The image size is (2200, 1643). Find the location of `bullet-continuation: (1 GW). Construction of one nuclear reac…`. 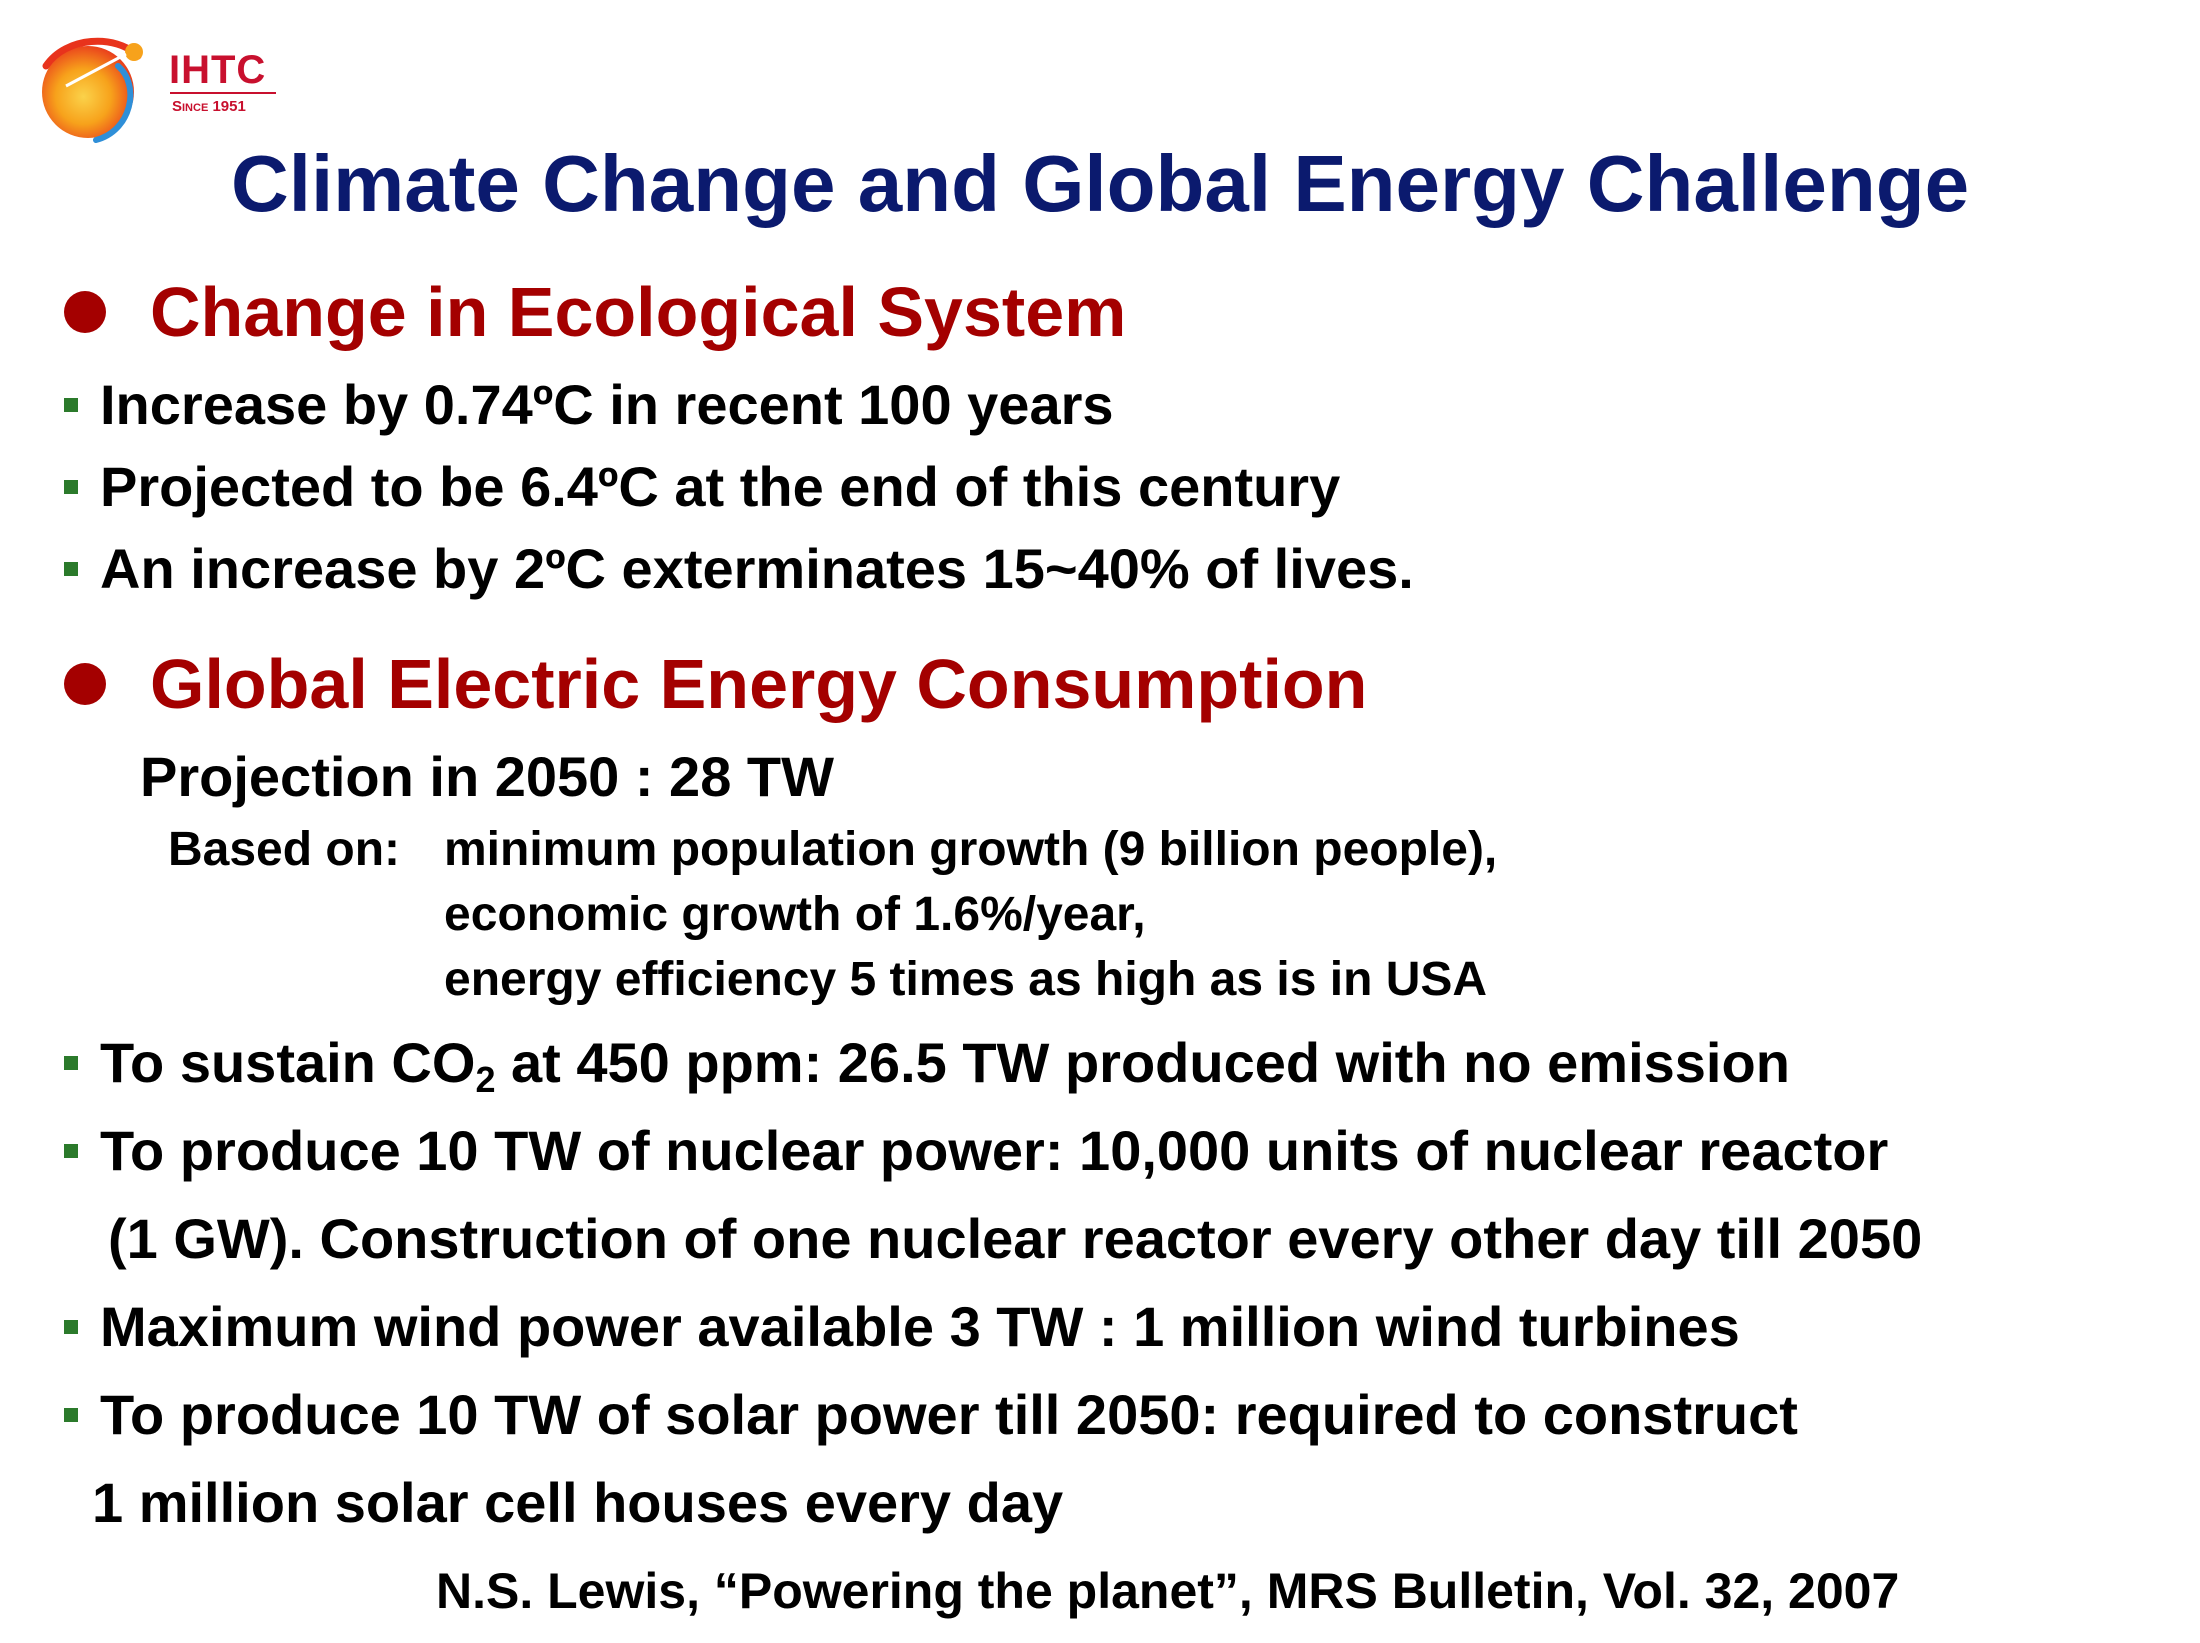

bullet-continuation: (1 GW). Construction of one nuclear reac… is located at coordinates (1015, 1238).